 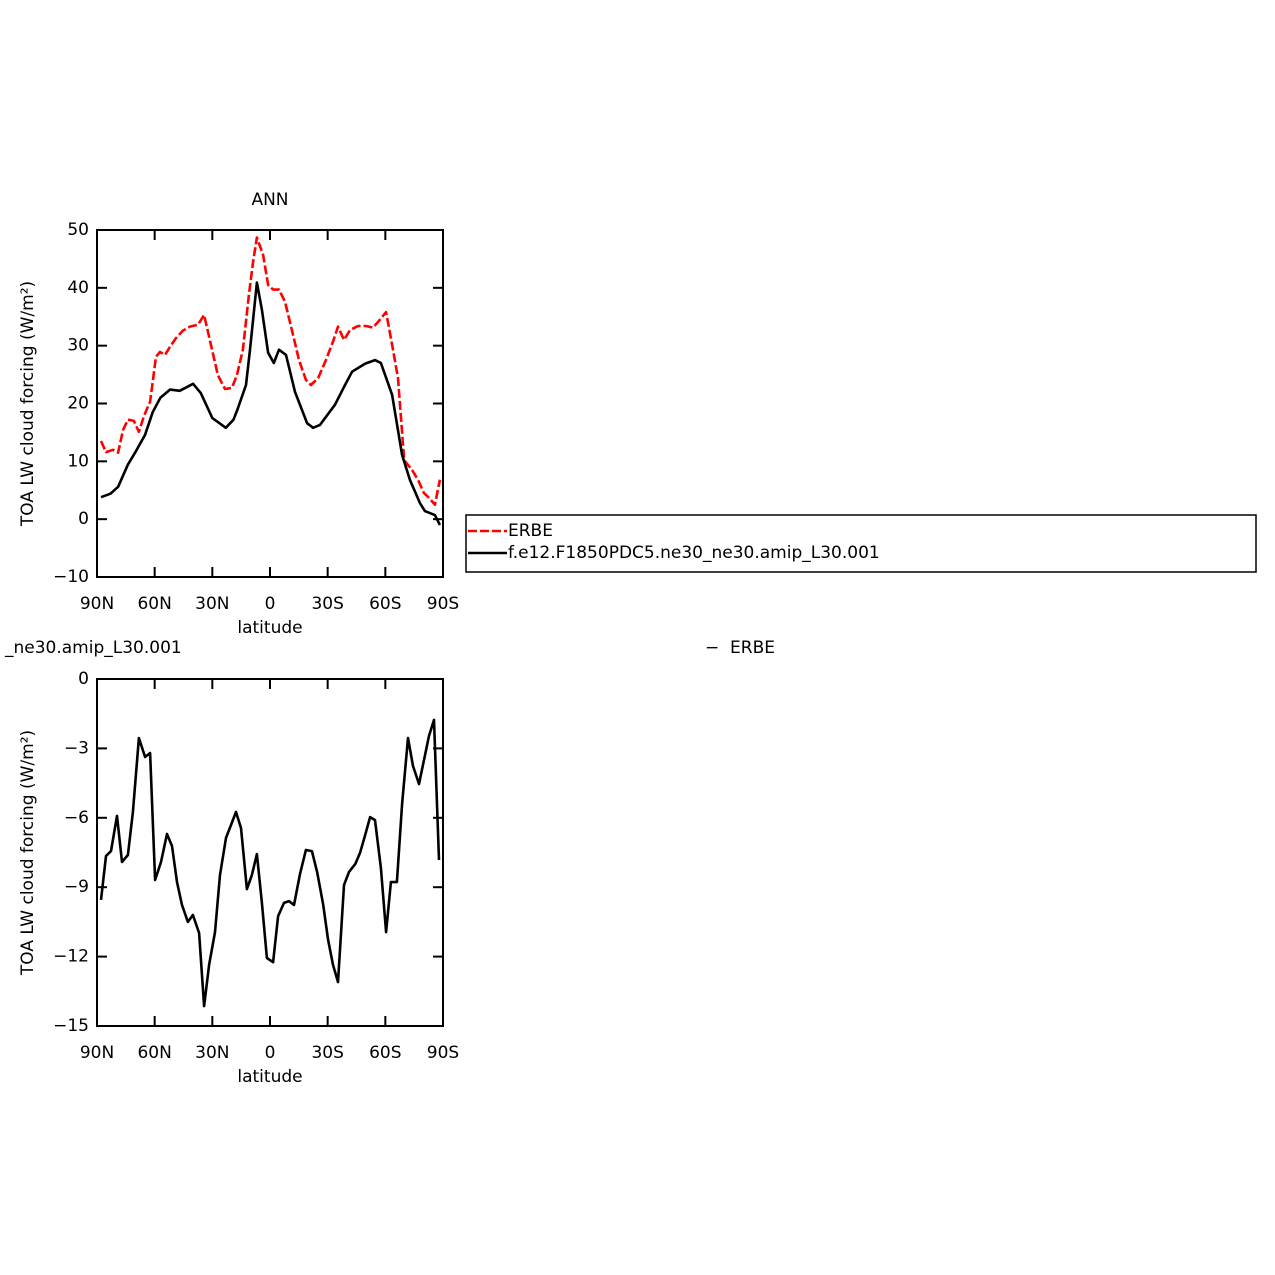 What do you see at coordinates (71, 957) in the screenshot?
I see `y-tick-label: −12` at bounding box center [71, 957].